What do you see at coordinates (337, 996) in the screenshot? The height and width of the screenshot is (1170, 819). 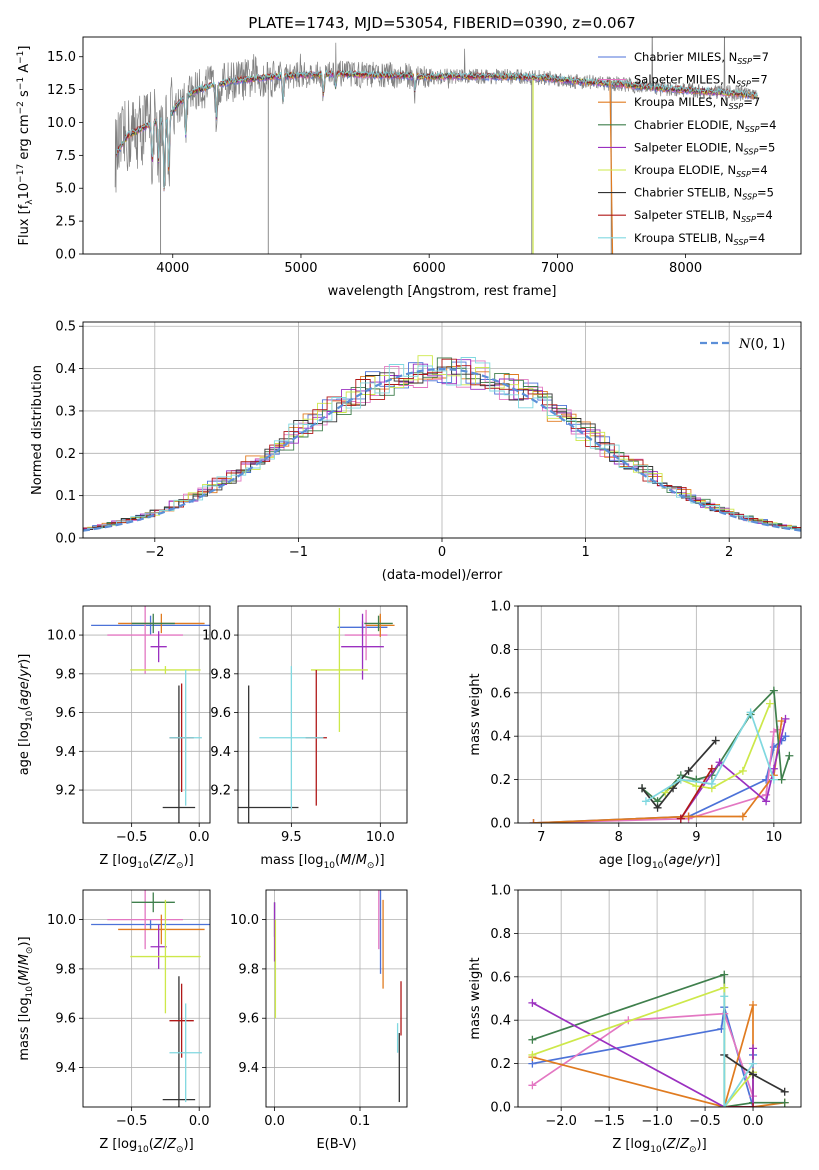 I see `errorbars` at bounding box center [337, 996].